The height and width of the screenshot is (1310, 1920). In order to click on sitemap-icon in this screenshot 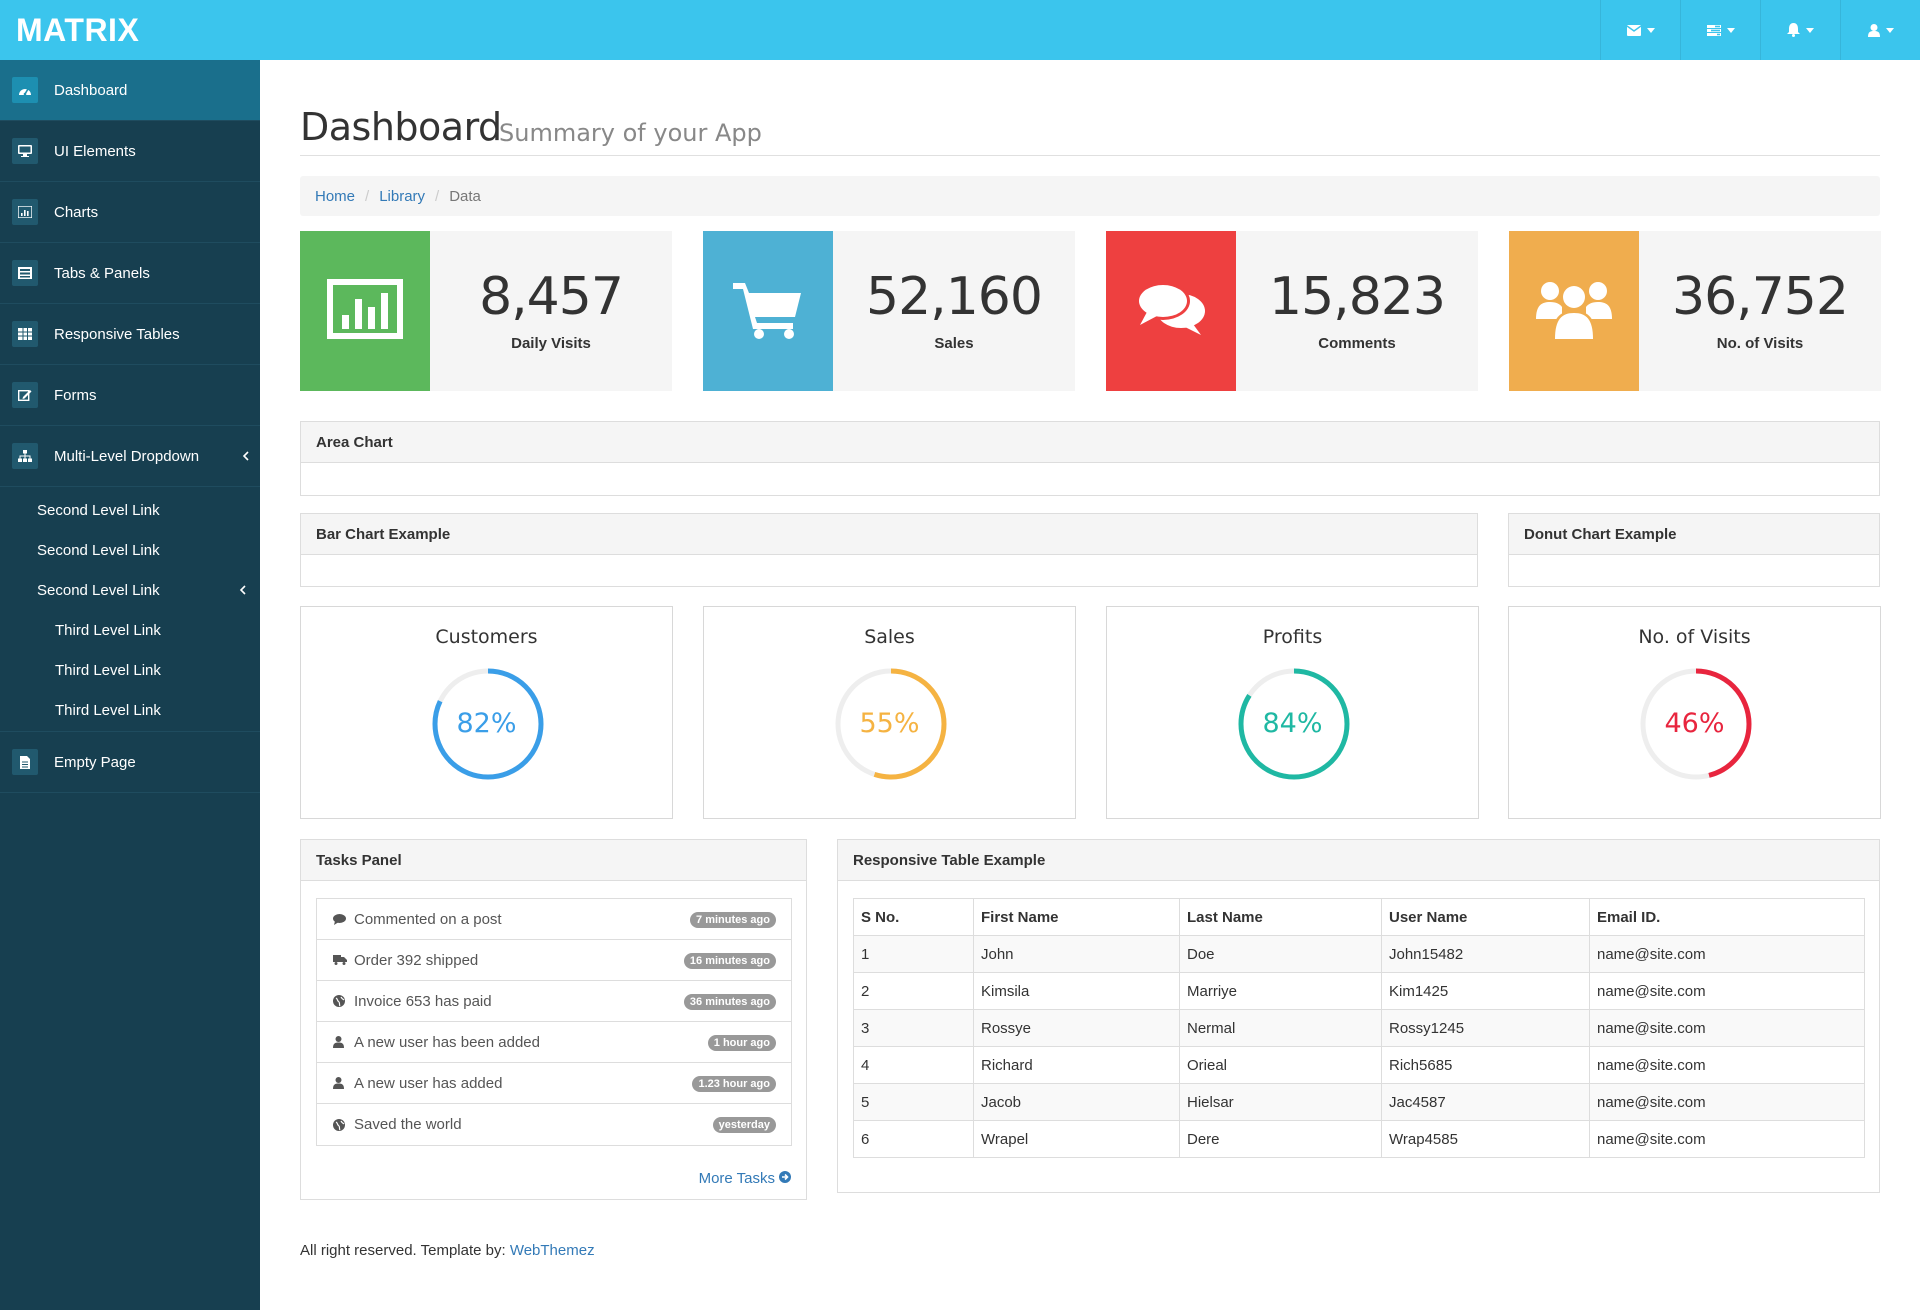, I will do `click(25, 456)`.